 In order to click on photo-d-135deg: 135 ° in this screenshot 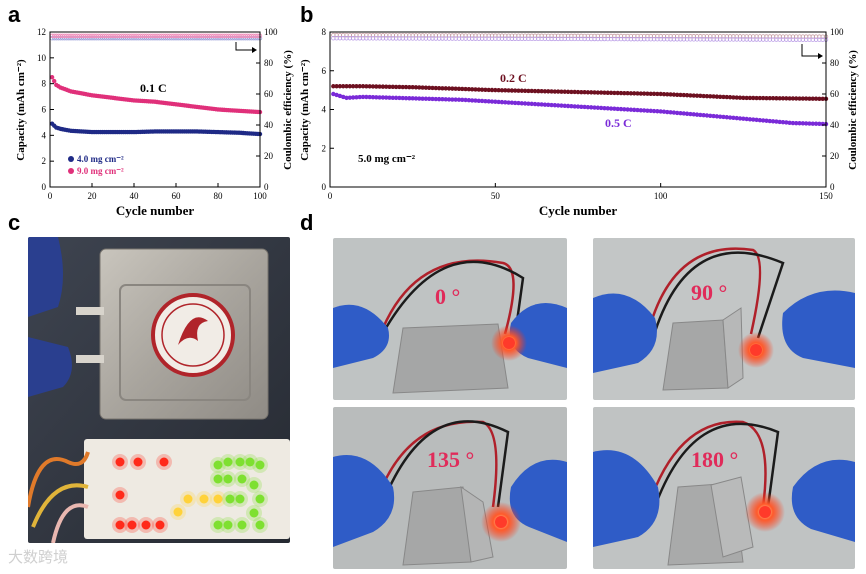, I will do `click(450, 488)`.